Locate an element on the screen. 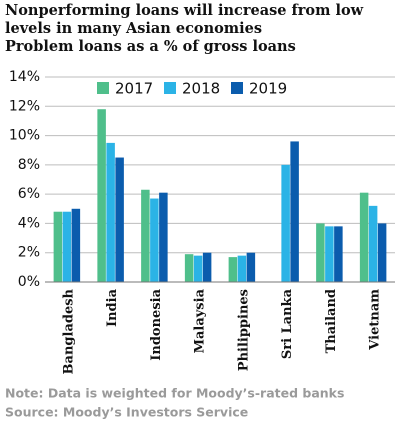 This screenshot has width=400, height=426. x-tick-label: India is located at coordinates (112, 307).